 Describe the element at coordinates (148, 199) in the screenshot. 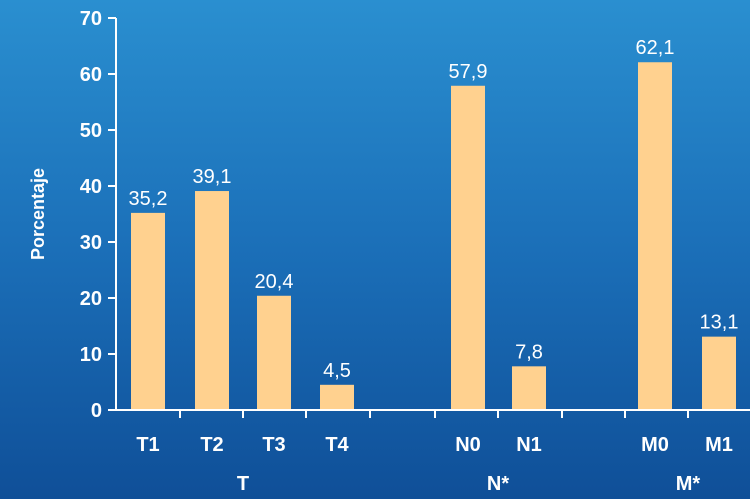

I see `data-label-t1: 35,2` at that location.